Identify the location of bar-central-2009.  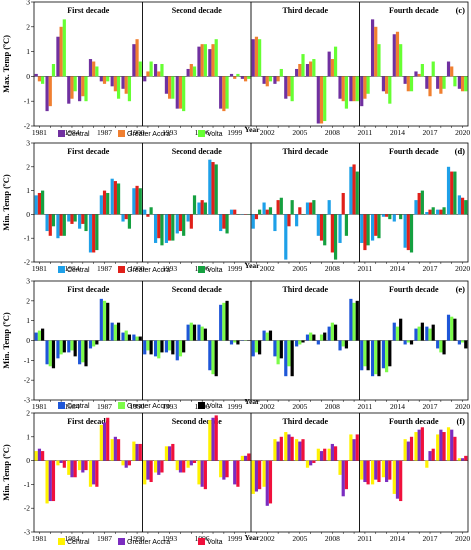
(340, 87).